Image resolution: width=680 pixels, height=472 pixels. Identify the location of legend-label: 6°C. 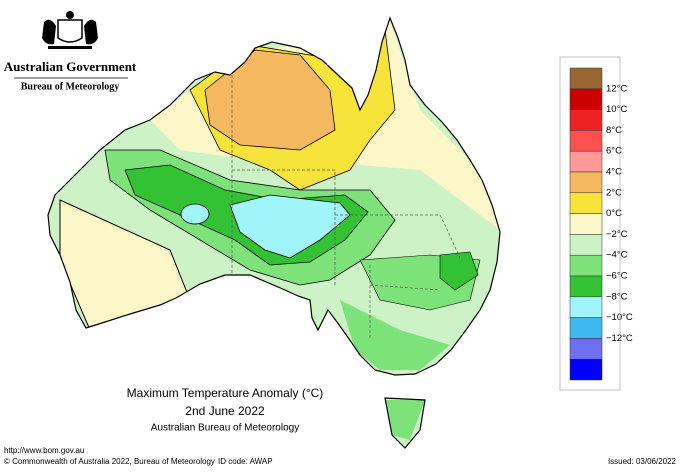
(614, 151).